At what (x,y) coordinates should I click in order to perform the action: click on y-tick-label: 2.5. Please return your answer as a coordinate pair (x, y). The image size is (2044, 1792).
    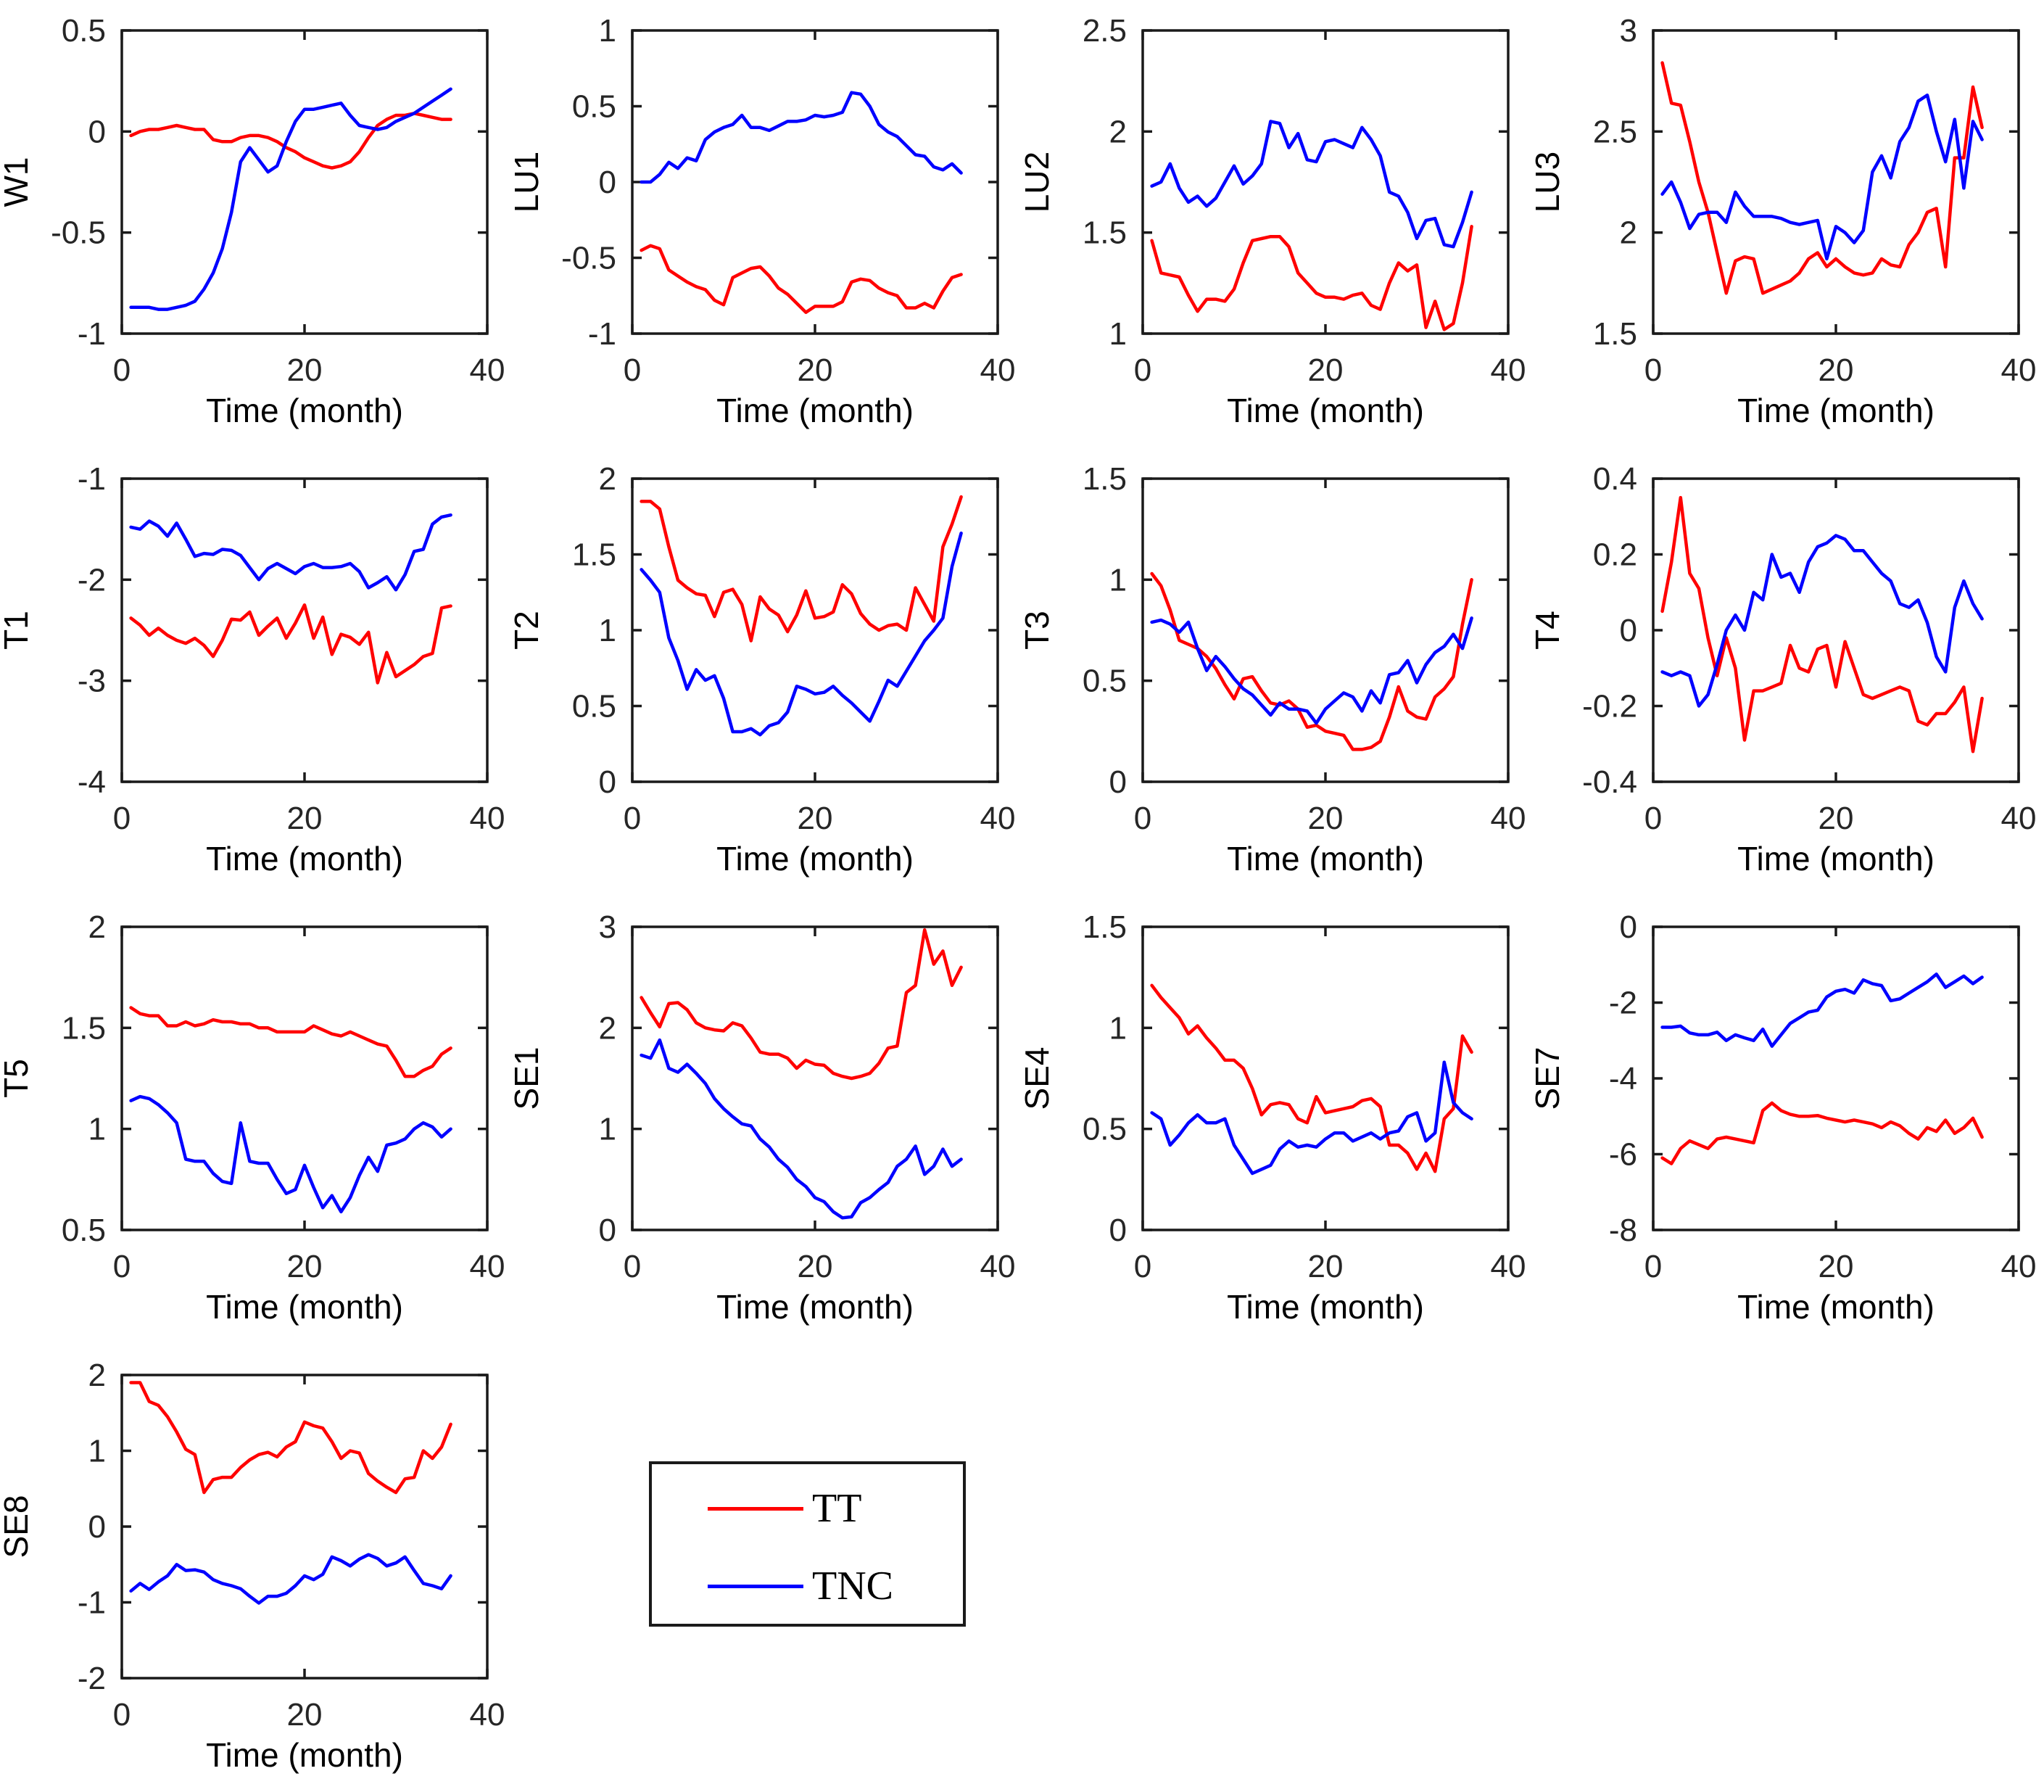
    Looking at the image, I should click on (1615, 131).